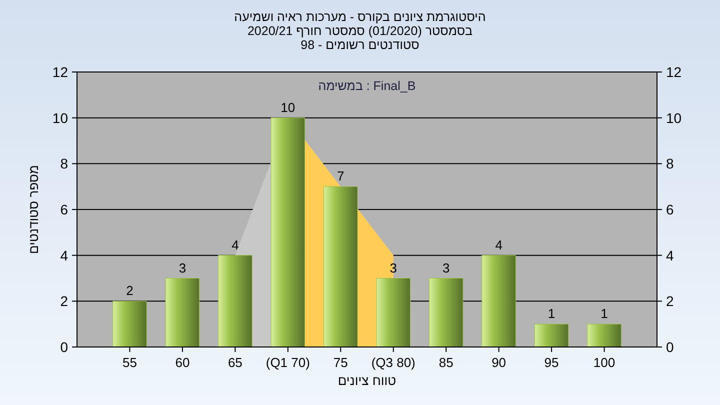  Describe the element at coordinates (674, 72) in the screenshot. I see `y2-tick-label: 12` at that location.